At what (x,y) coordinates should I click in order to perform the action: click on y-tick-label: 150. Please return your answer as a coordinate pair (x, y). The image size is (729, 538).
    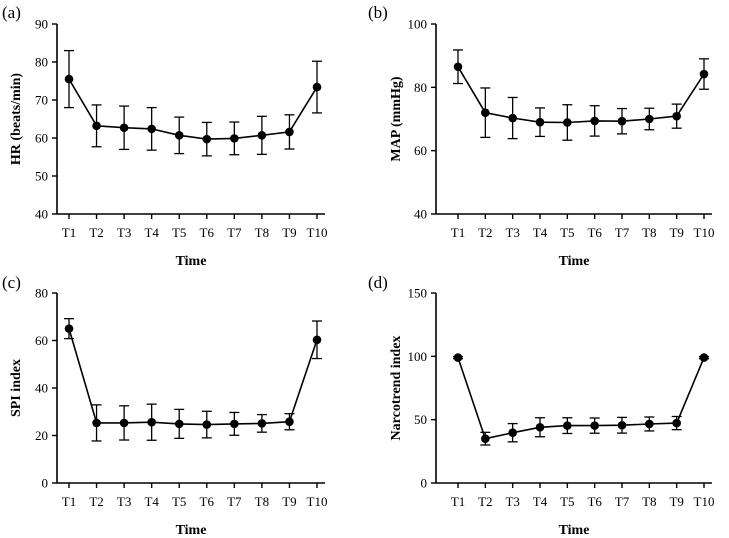
    Looking at the image, I should click on (418, 293).